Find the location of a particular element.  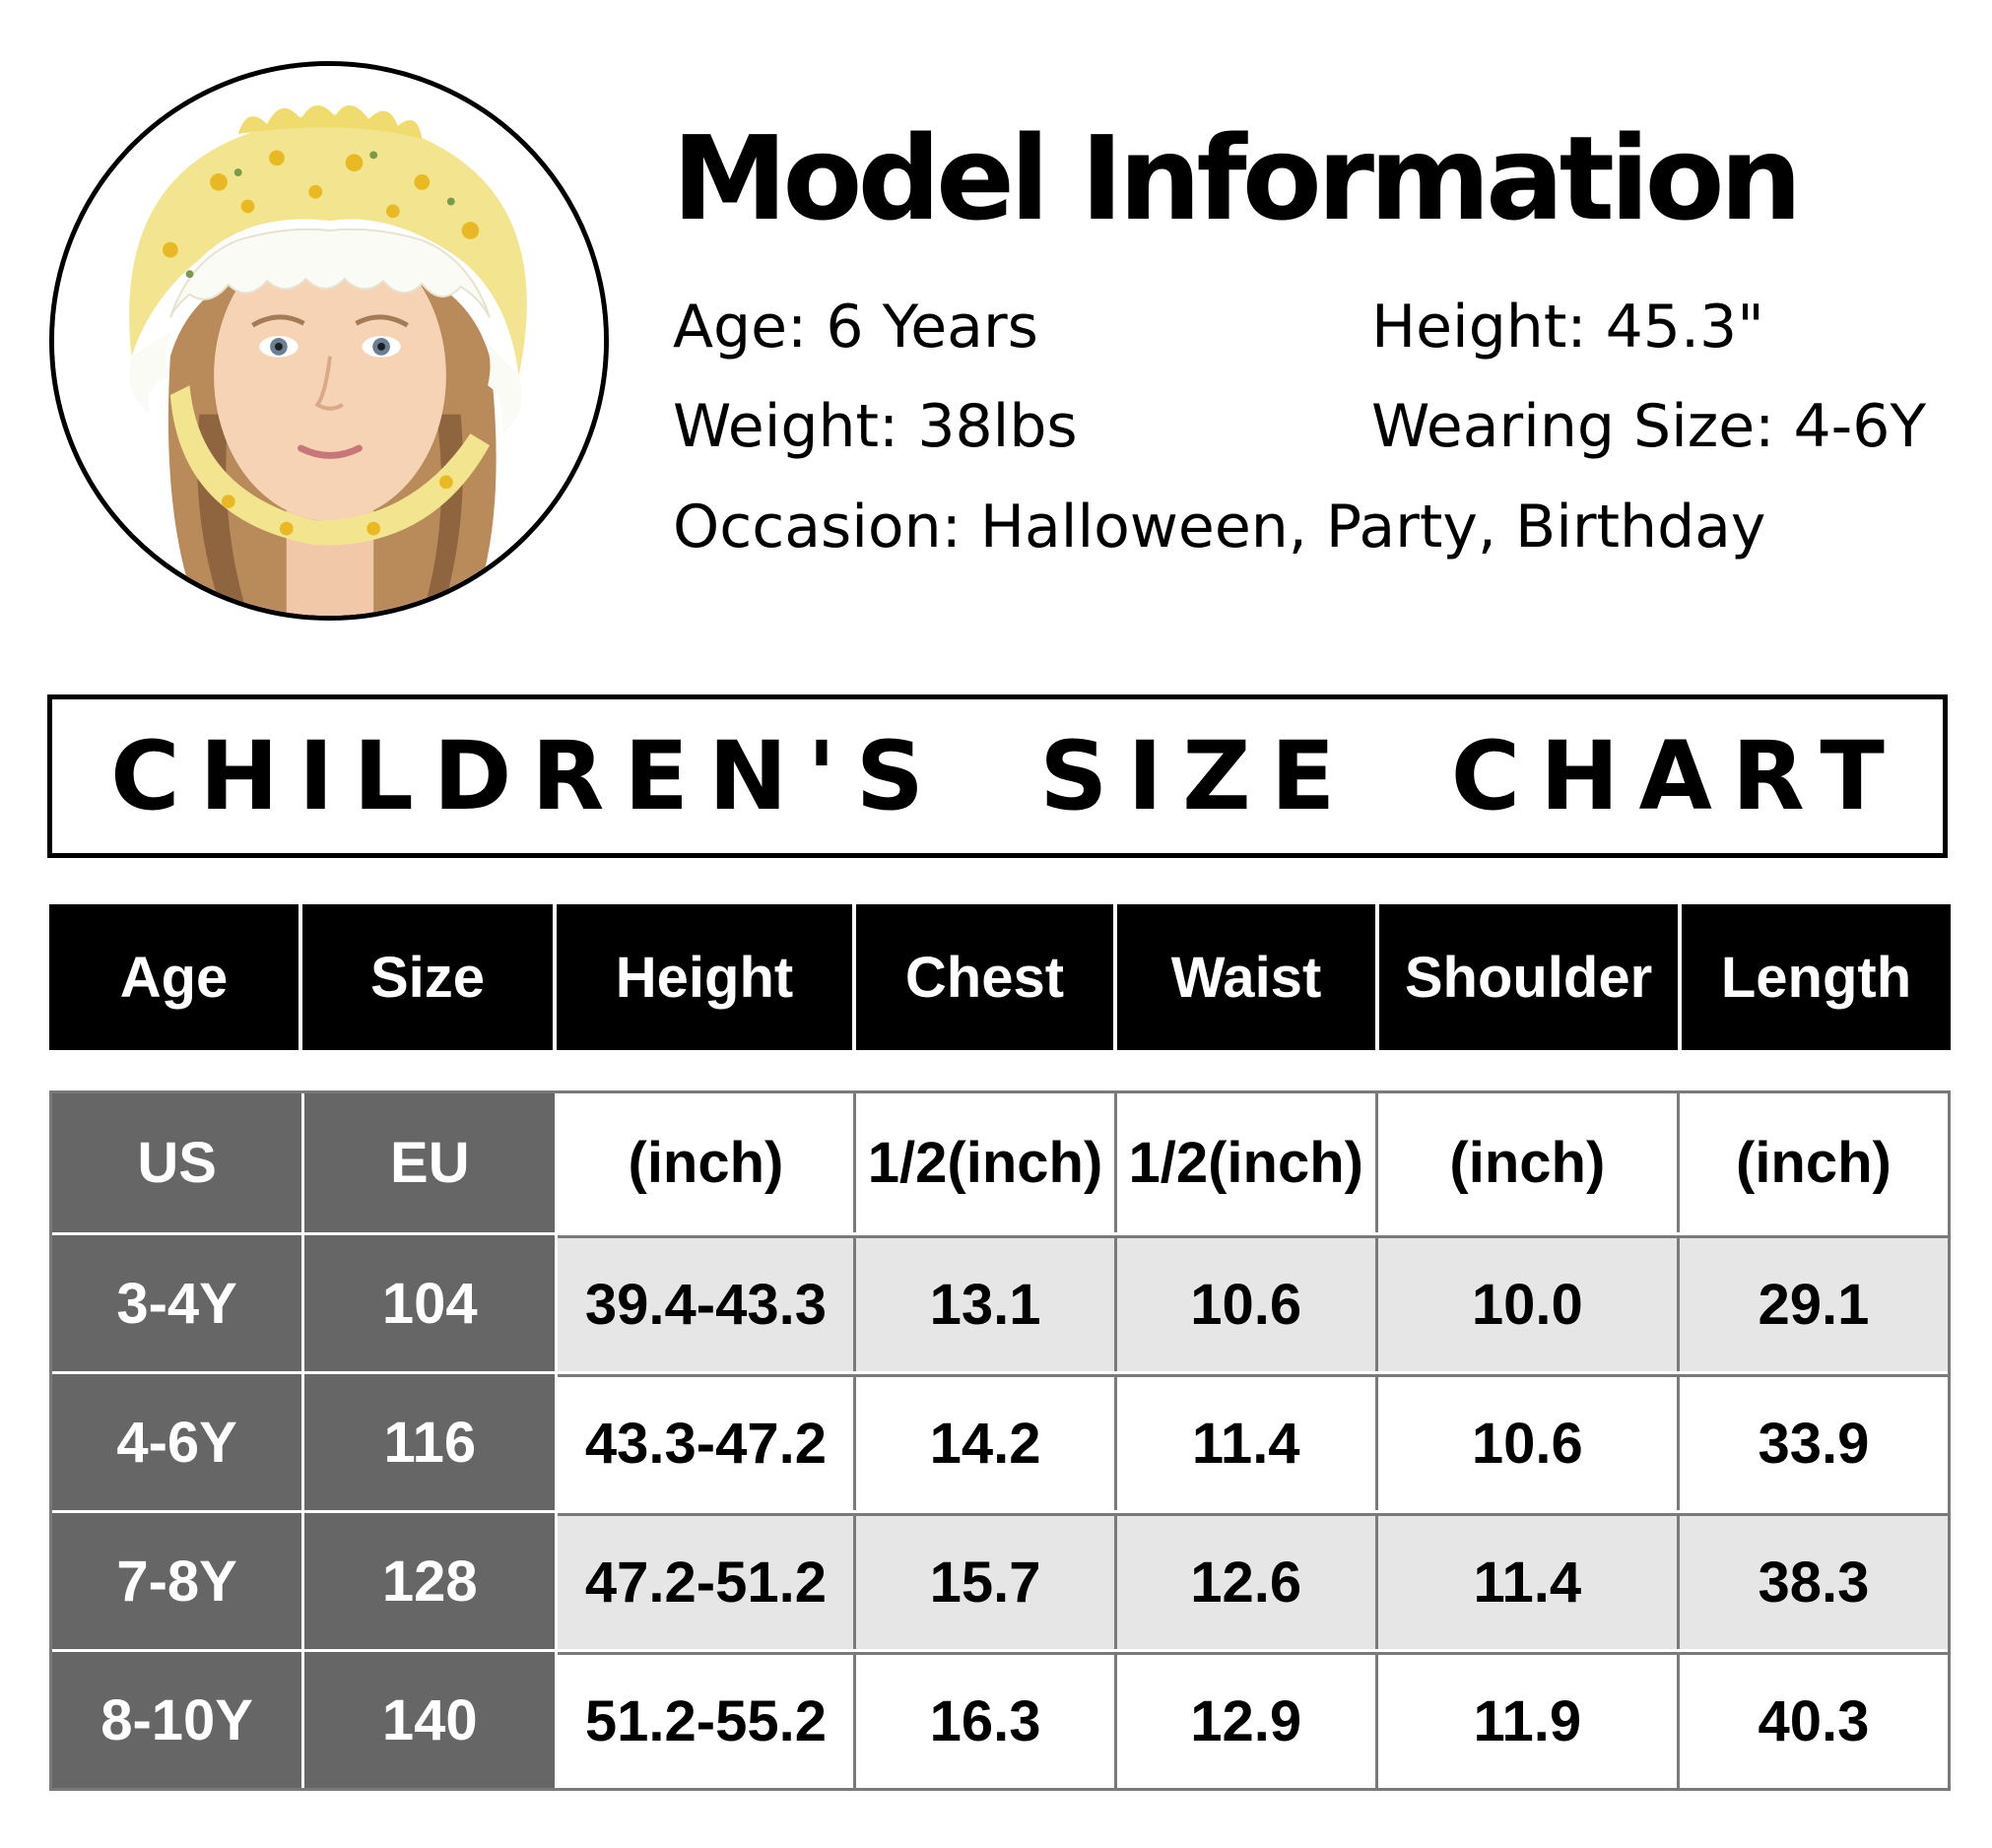

child-bonnet-illustration is located at coordinates (329, 341).